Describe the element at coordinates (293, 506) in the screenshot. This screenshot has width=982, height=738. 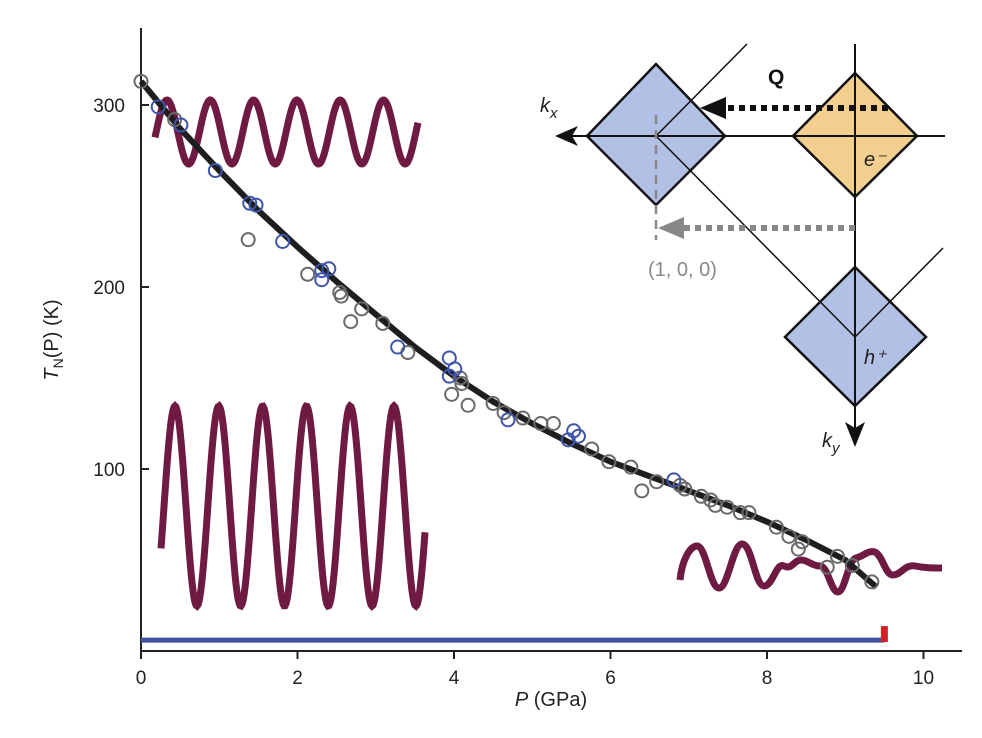
I see `wave-lower-left` at that location.